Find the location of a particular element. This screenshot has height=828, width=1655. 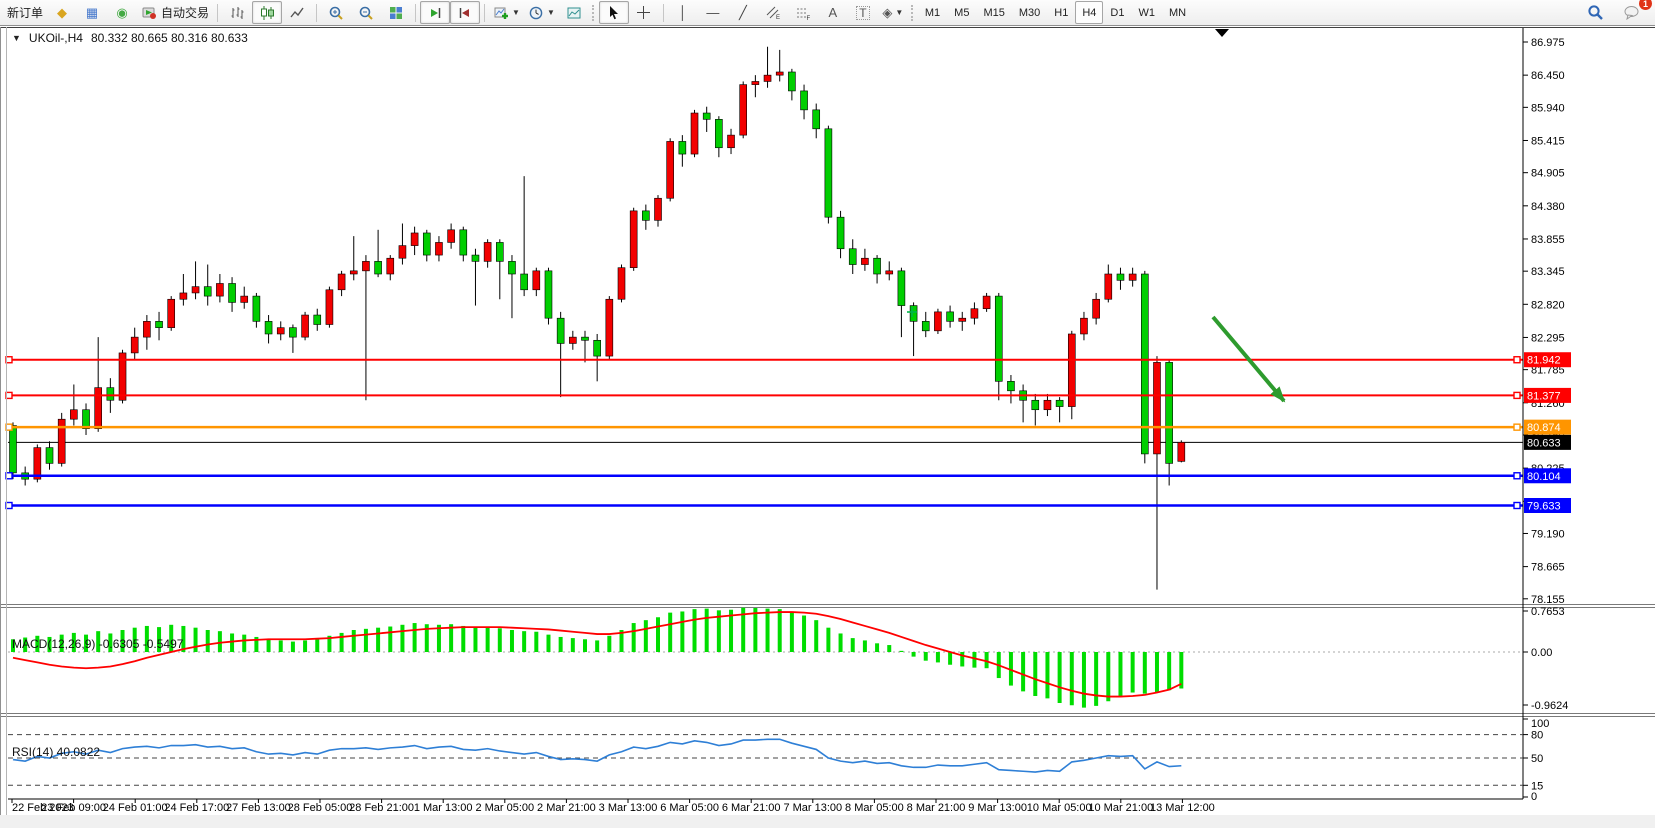

timeframe-button-m1: M1 is located at coordinates (932, 12).